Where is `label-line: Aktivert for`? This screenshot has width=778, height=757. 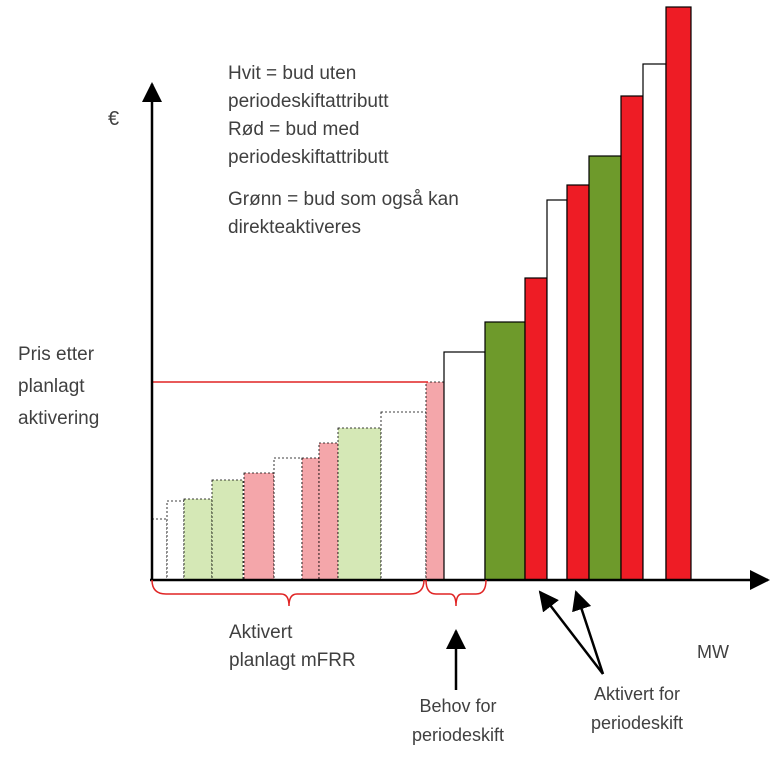
label-line: Aktivert for is located at coordinates (637, 694).